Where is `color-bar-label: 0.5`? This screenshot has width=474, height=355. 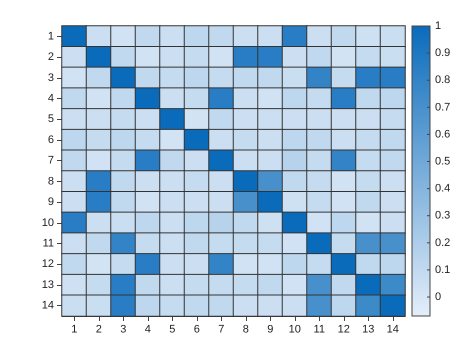 color-bar-label: 0.5 is located at coordinates (442, 162).